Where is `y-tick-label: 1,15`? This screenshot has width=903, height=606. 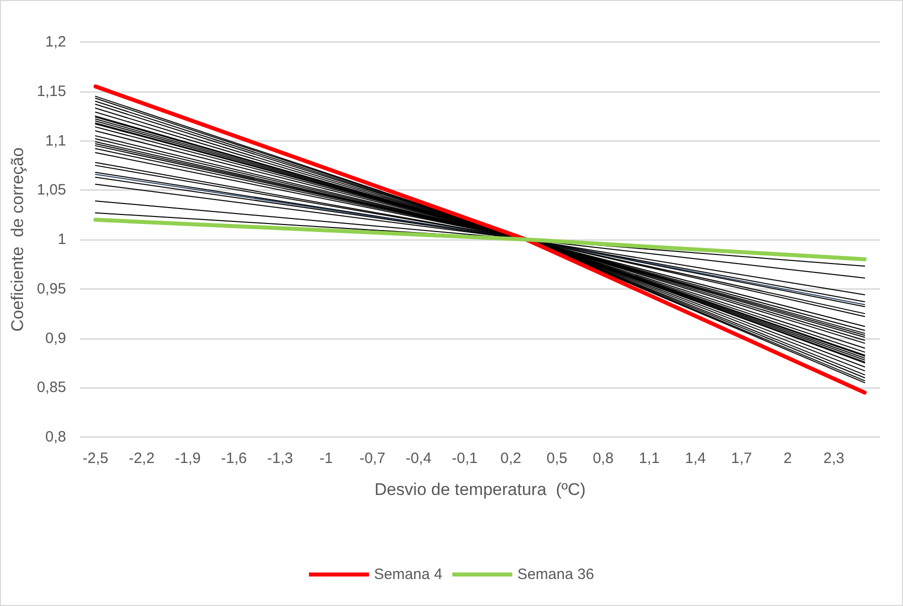
y-tick-label: 1,15 is located at coordinates (51, 91).